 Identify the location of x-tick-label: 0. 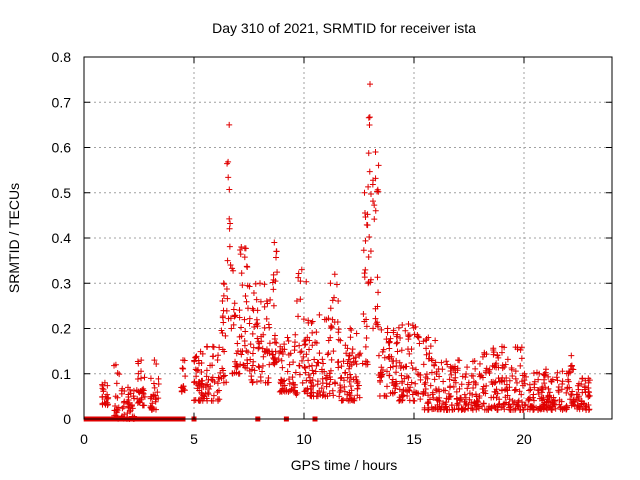
(84, 439).